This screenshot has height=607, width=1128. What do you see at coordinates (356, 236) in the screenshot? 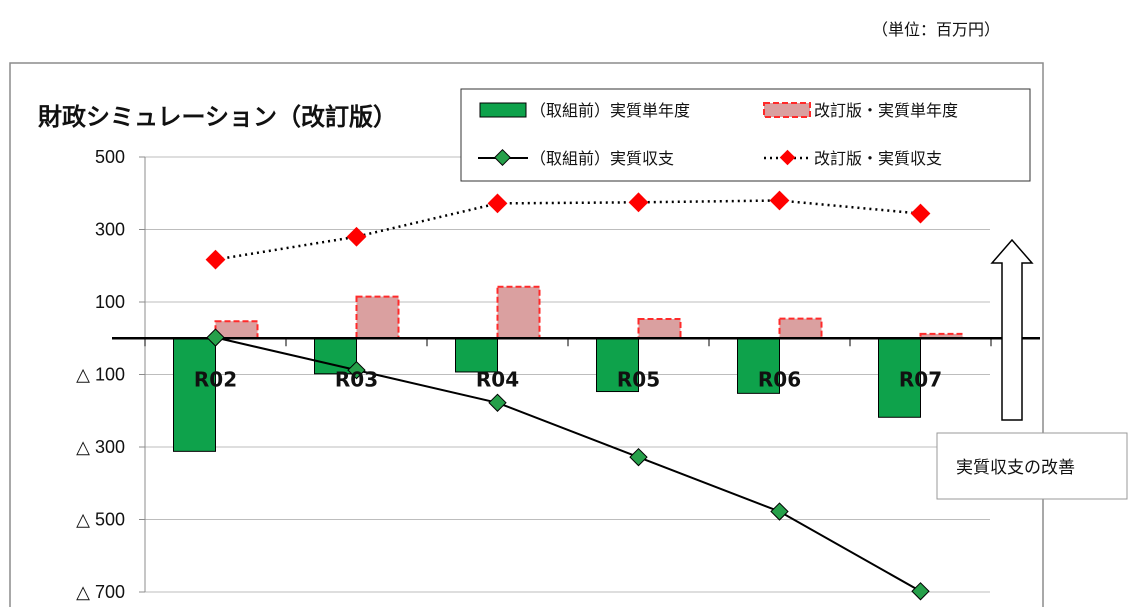
I see `point-revised-R03` at bounding box center [356, 236].